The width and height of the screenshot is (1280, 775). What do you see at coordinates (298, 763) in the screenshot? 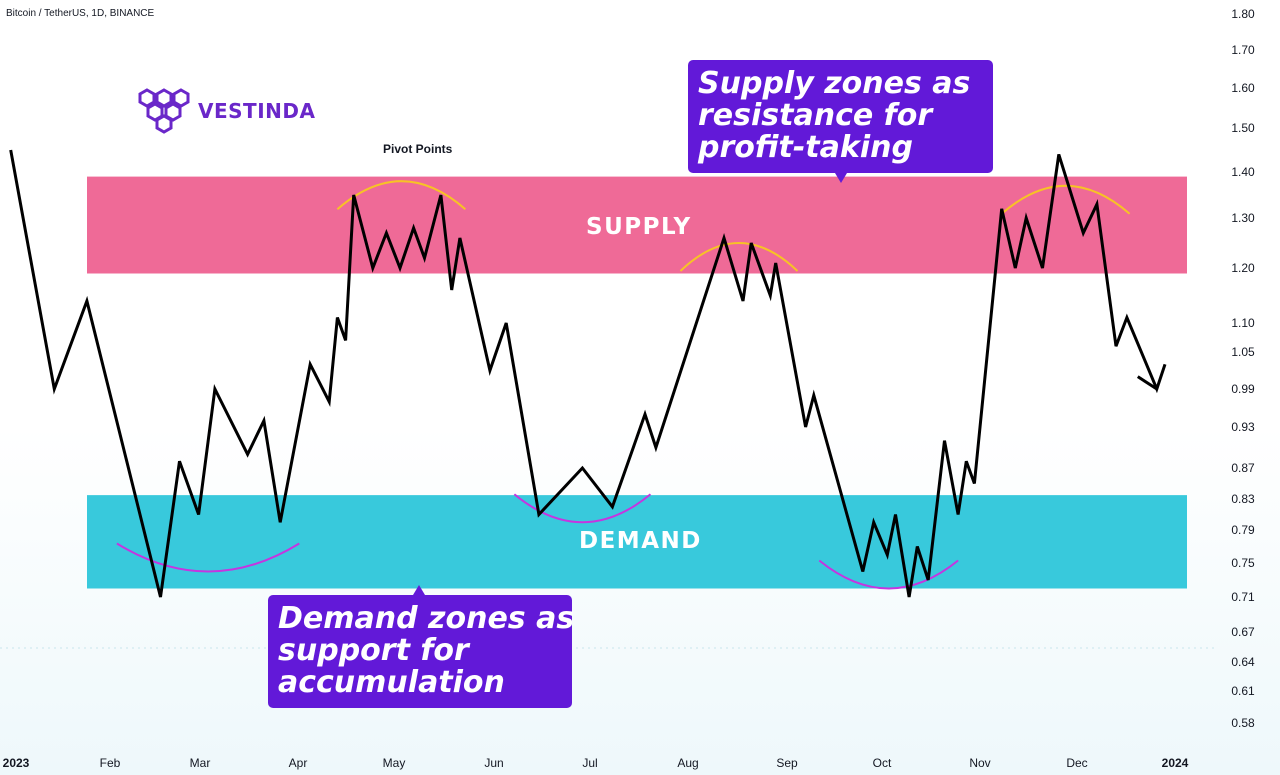
I see `x-tick-label: Apr` at bounding box center [298, 763].